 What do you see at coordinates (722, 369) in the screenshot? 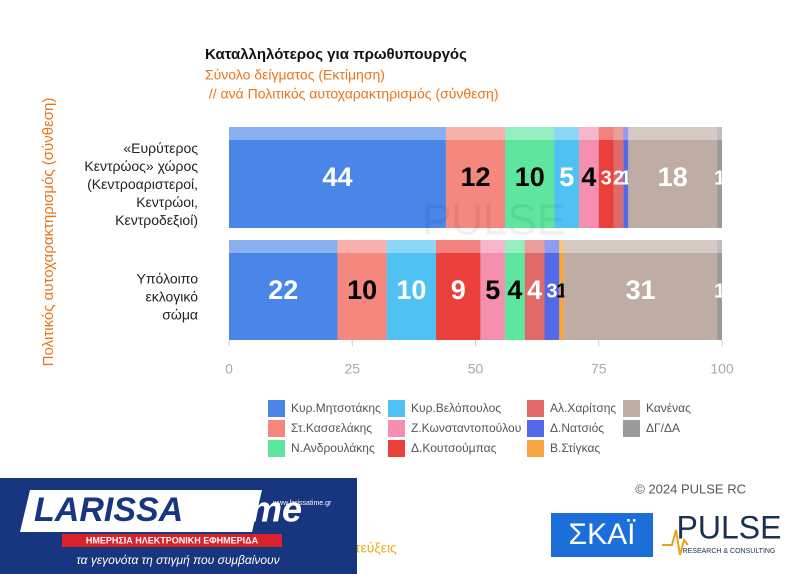
I see `x-tick-label: 100` at bounding box center [722, 369].